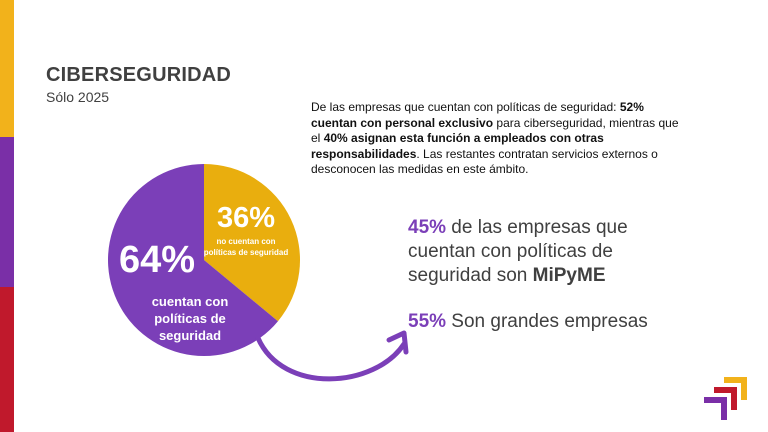  What do you see at coordinates (7, 359) in the screenshot?
I see `side-stripe-red` at bounding box center [7, 359].